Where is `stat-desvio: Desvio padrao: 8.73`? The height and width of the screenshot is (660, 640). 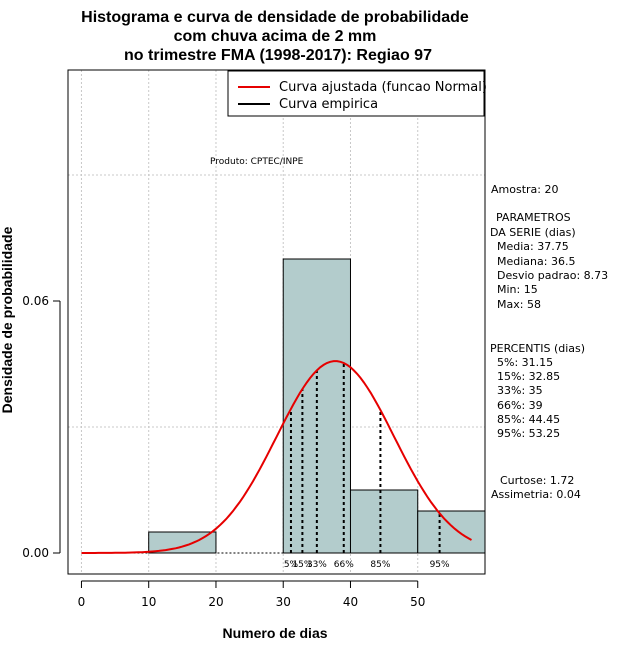
stat-desvio: Desvio padrao: 8.73 is located at coordinates (552, 275).